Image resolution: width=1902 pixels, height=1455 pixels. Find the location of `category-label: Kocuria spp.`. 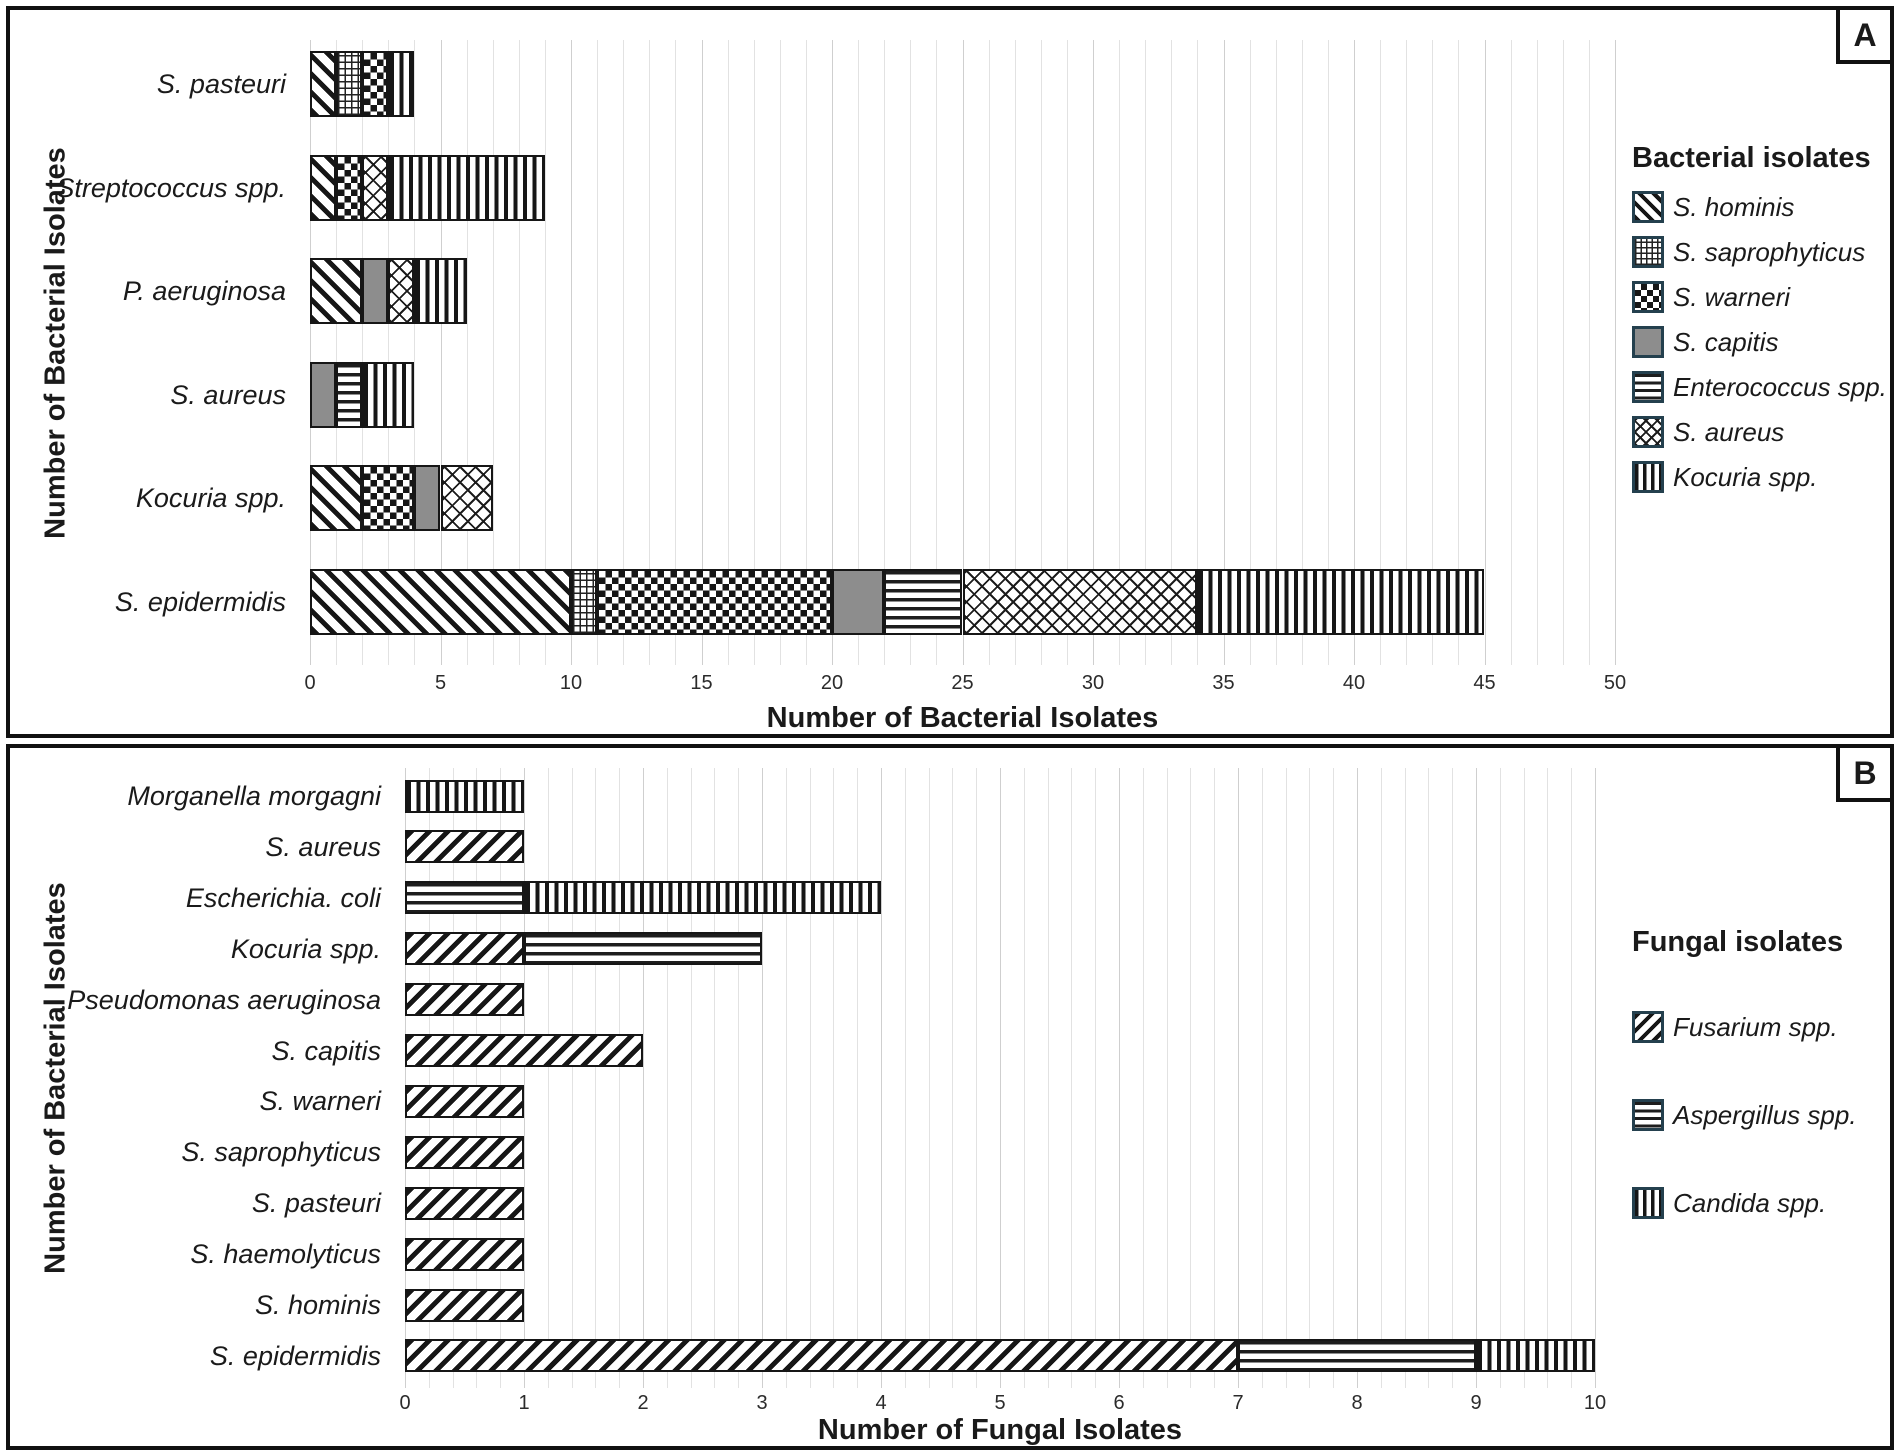

category-label: Kocuria spp. is located at coordinates (305, 948).